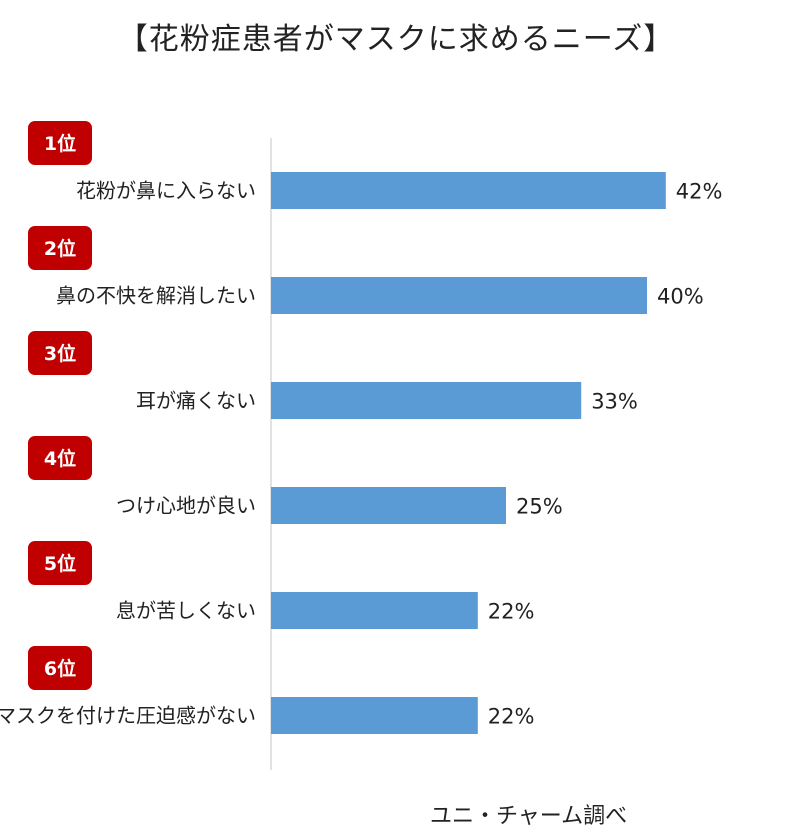 This screenshot has height=840, width=792. I want to click on rank-label: 3位, so click(60, 353).